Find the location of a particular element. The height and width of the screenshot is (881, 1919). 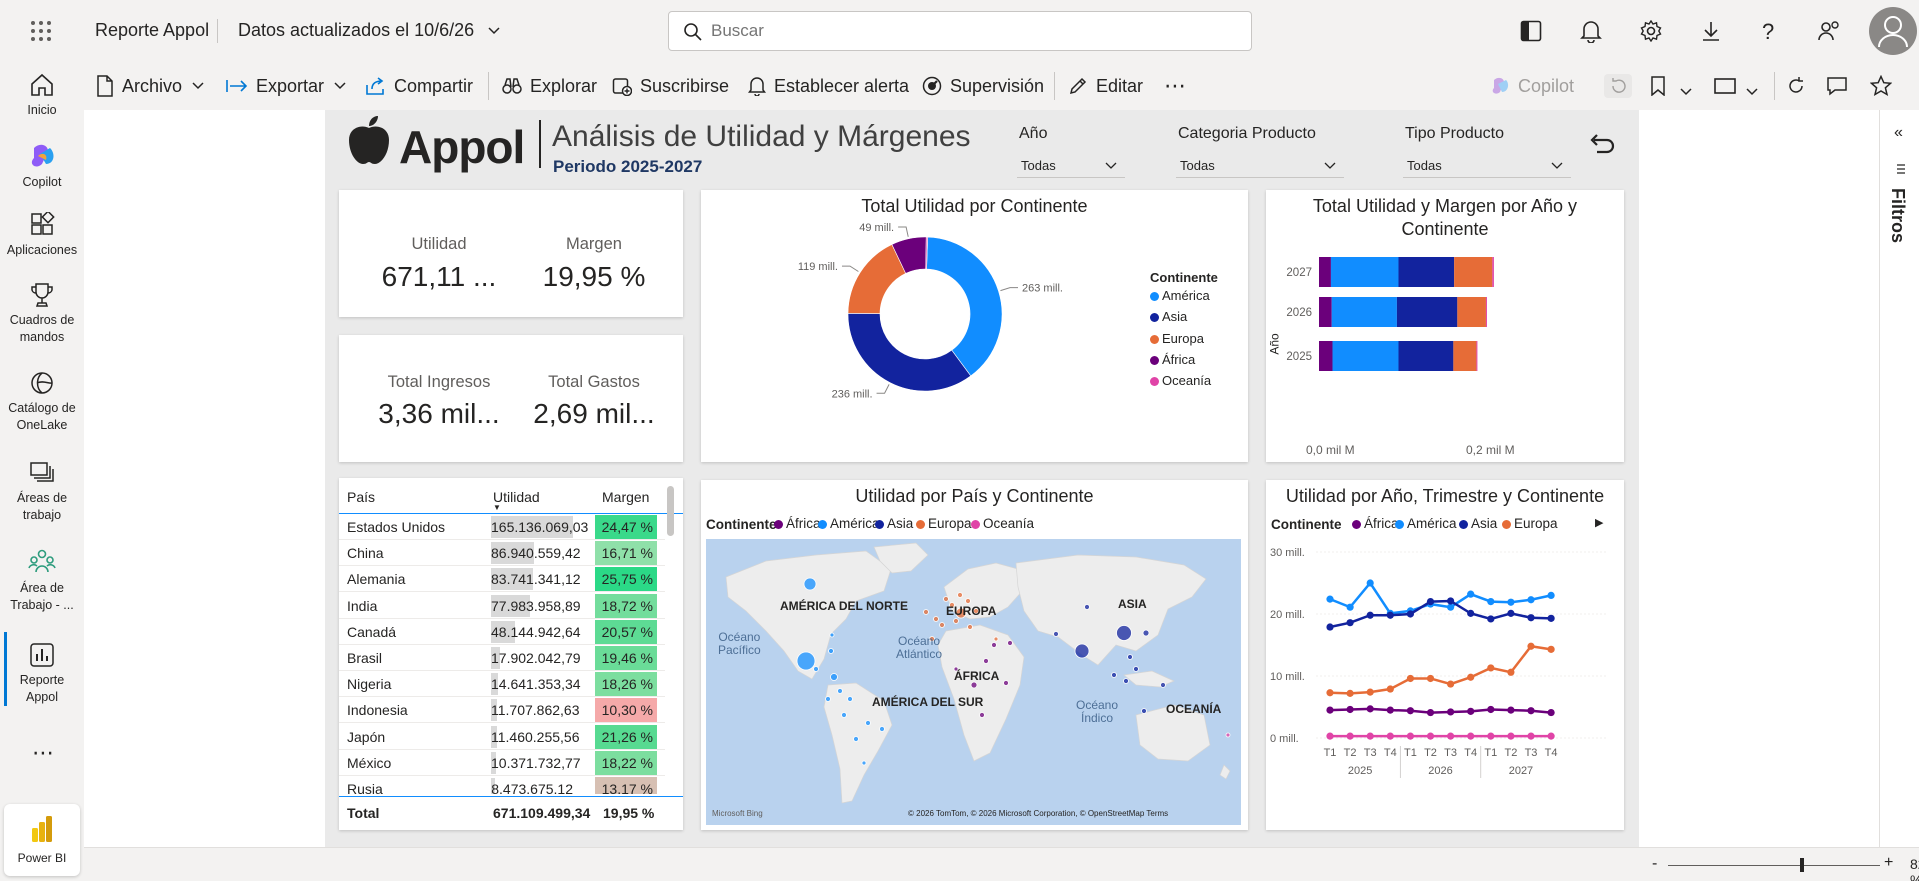

col-header-utilidad: Utilidad is located at coordinates (516, 497).